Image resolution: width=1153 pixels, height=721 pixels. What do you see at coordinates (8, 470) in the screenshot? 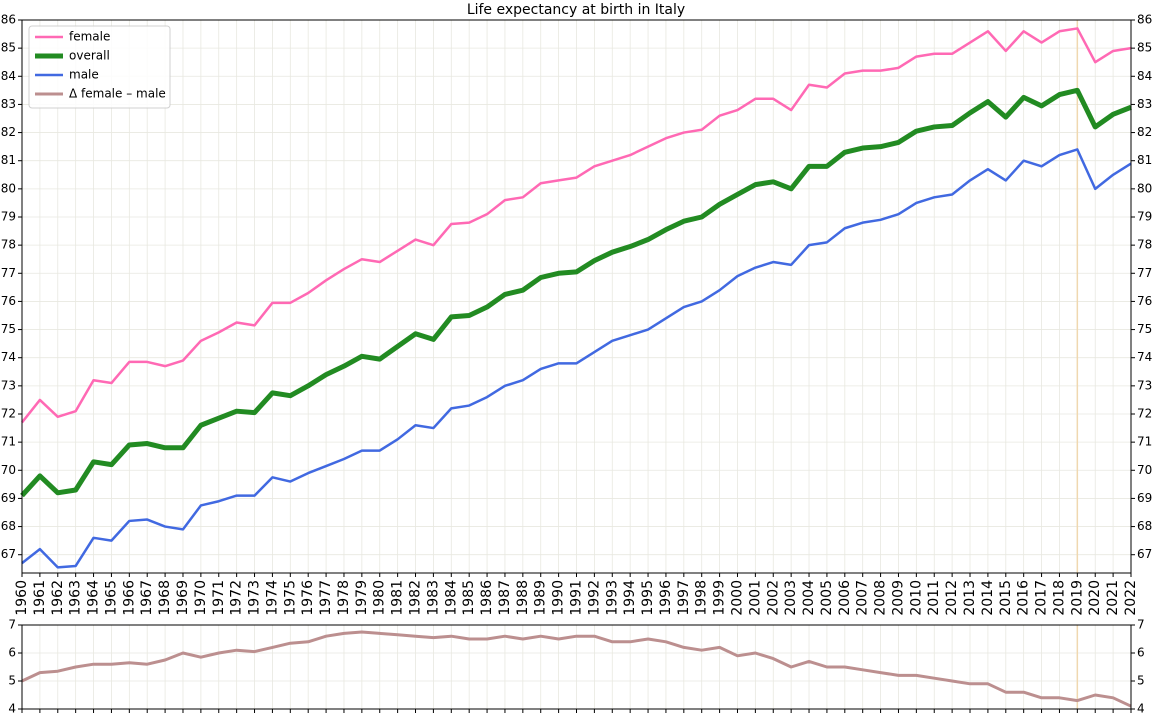
I see `y-tick-label: 70` at bounding box center [8, 470].